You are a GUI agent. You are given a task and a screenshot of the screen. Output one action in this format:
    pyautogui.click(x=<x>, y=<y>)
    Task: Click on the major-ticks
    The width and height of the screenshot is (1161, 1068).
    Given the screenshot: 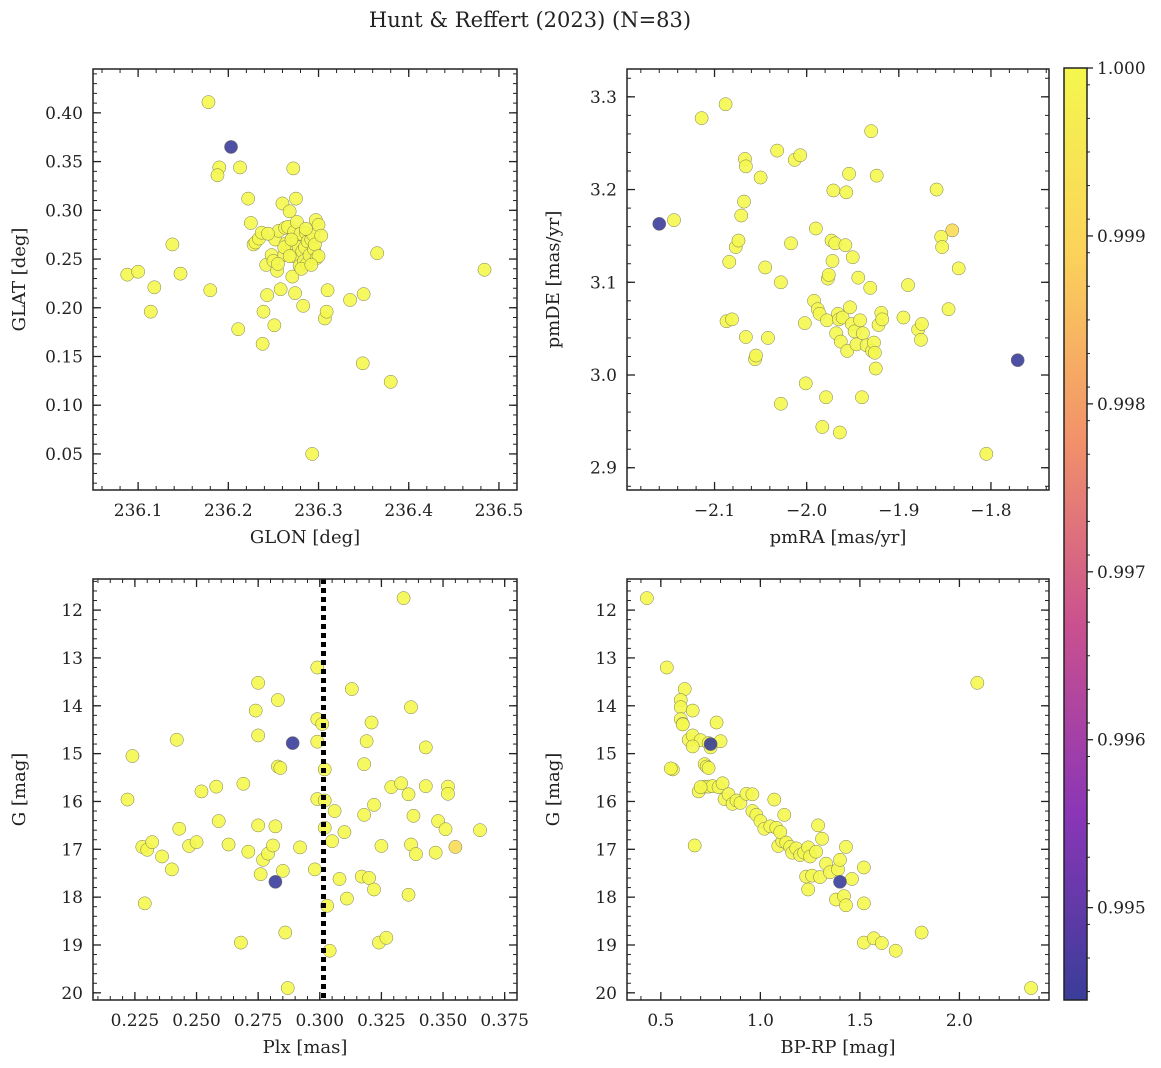 What is the action you would take?
    pyautogui.click(x=838, y=789)
    